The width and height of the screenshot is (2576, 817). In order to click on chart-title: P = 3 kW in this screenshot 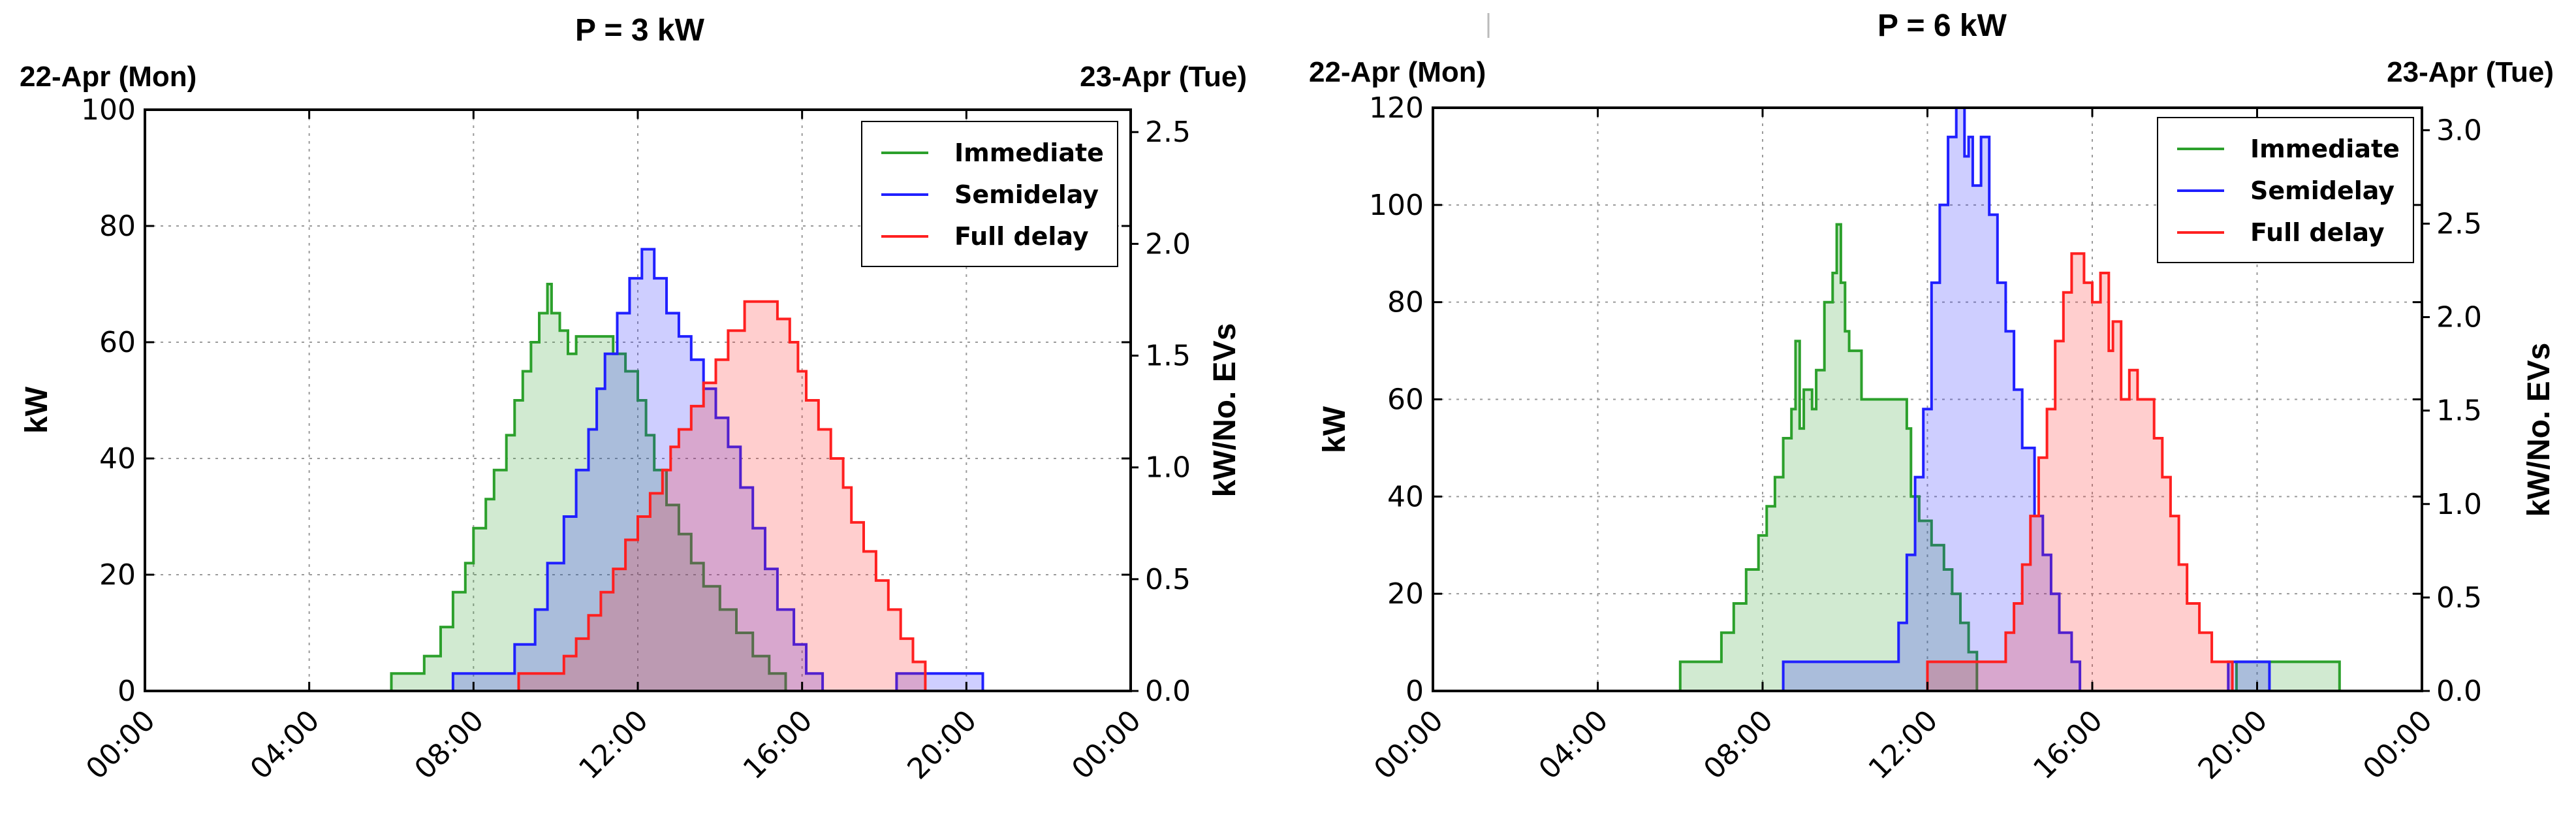, I will do `click(640, 30)`.